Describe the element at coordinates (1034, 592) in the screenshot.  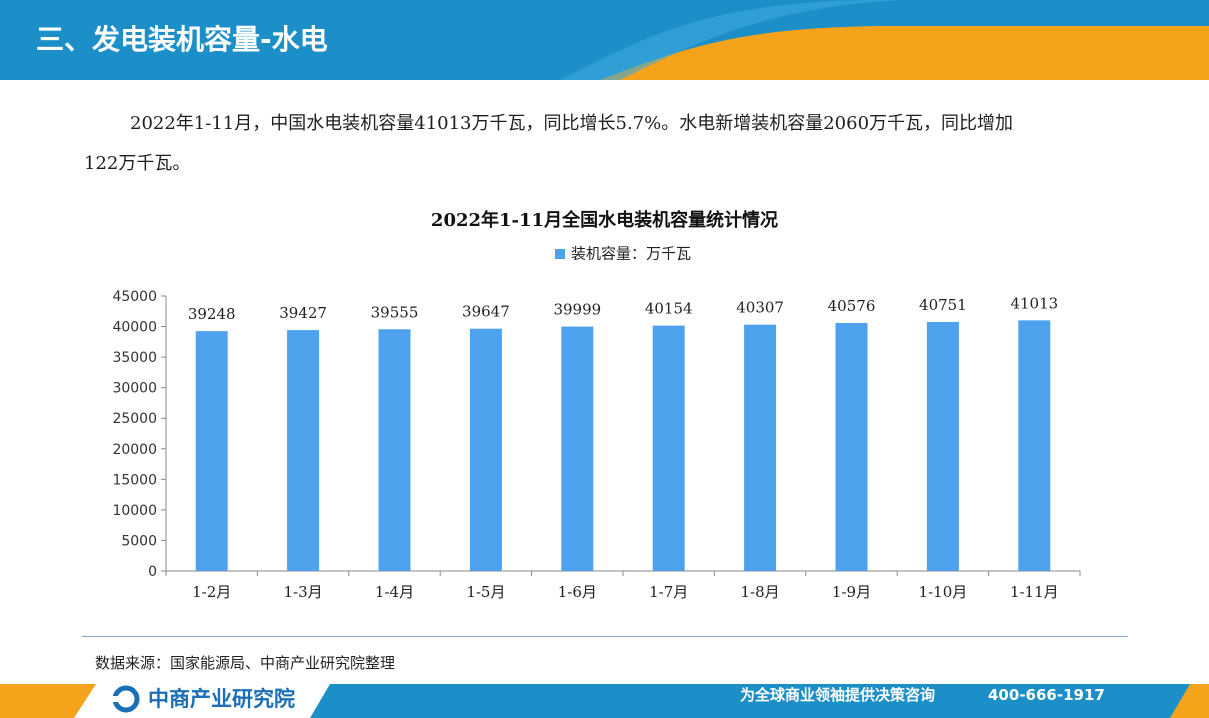
I see `x-tick-label: 1-11月` at that location.